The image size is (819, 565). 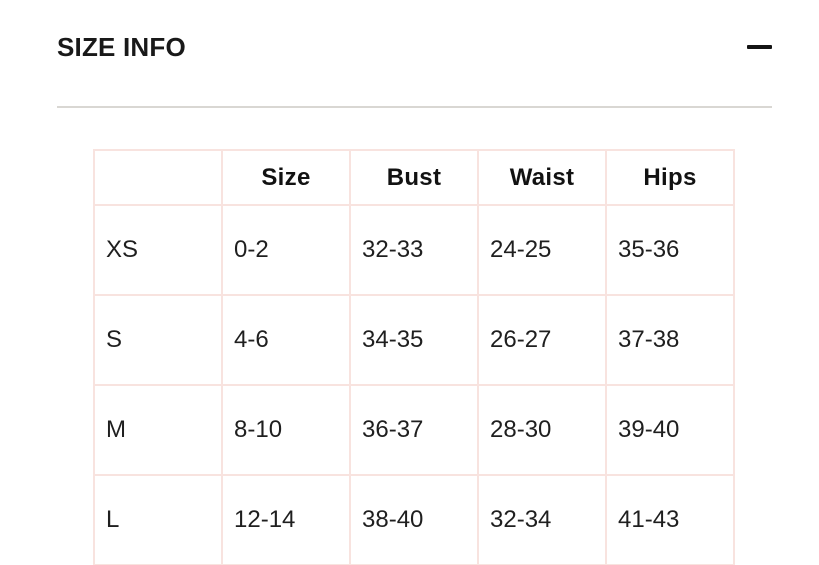 I want to click on table-cell: 0-2, so click(x=286, y=250).